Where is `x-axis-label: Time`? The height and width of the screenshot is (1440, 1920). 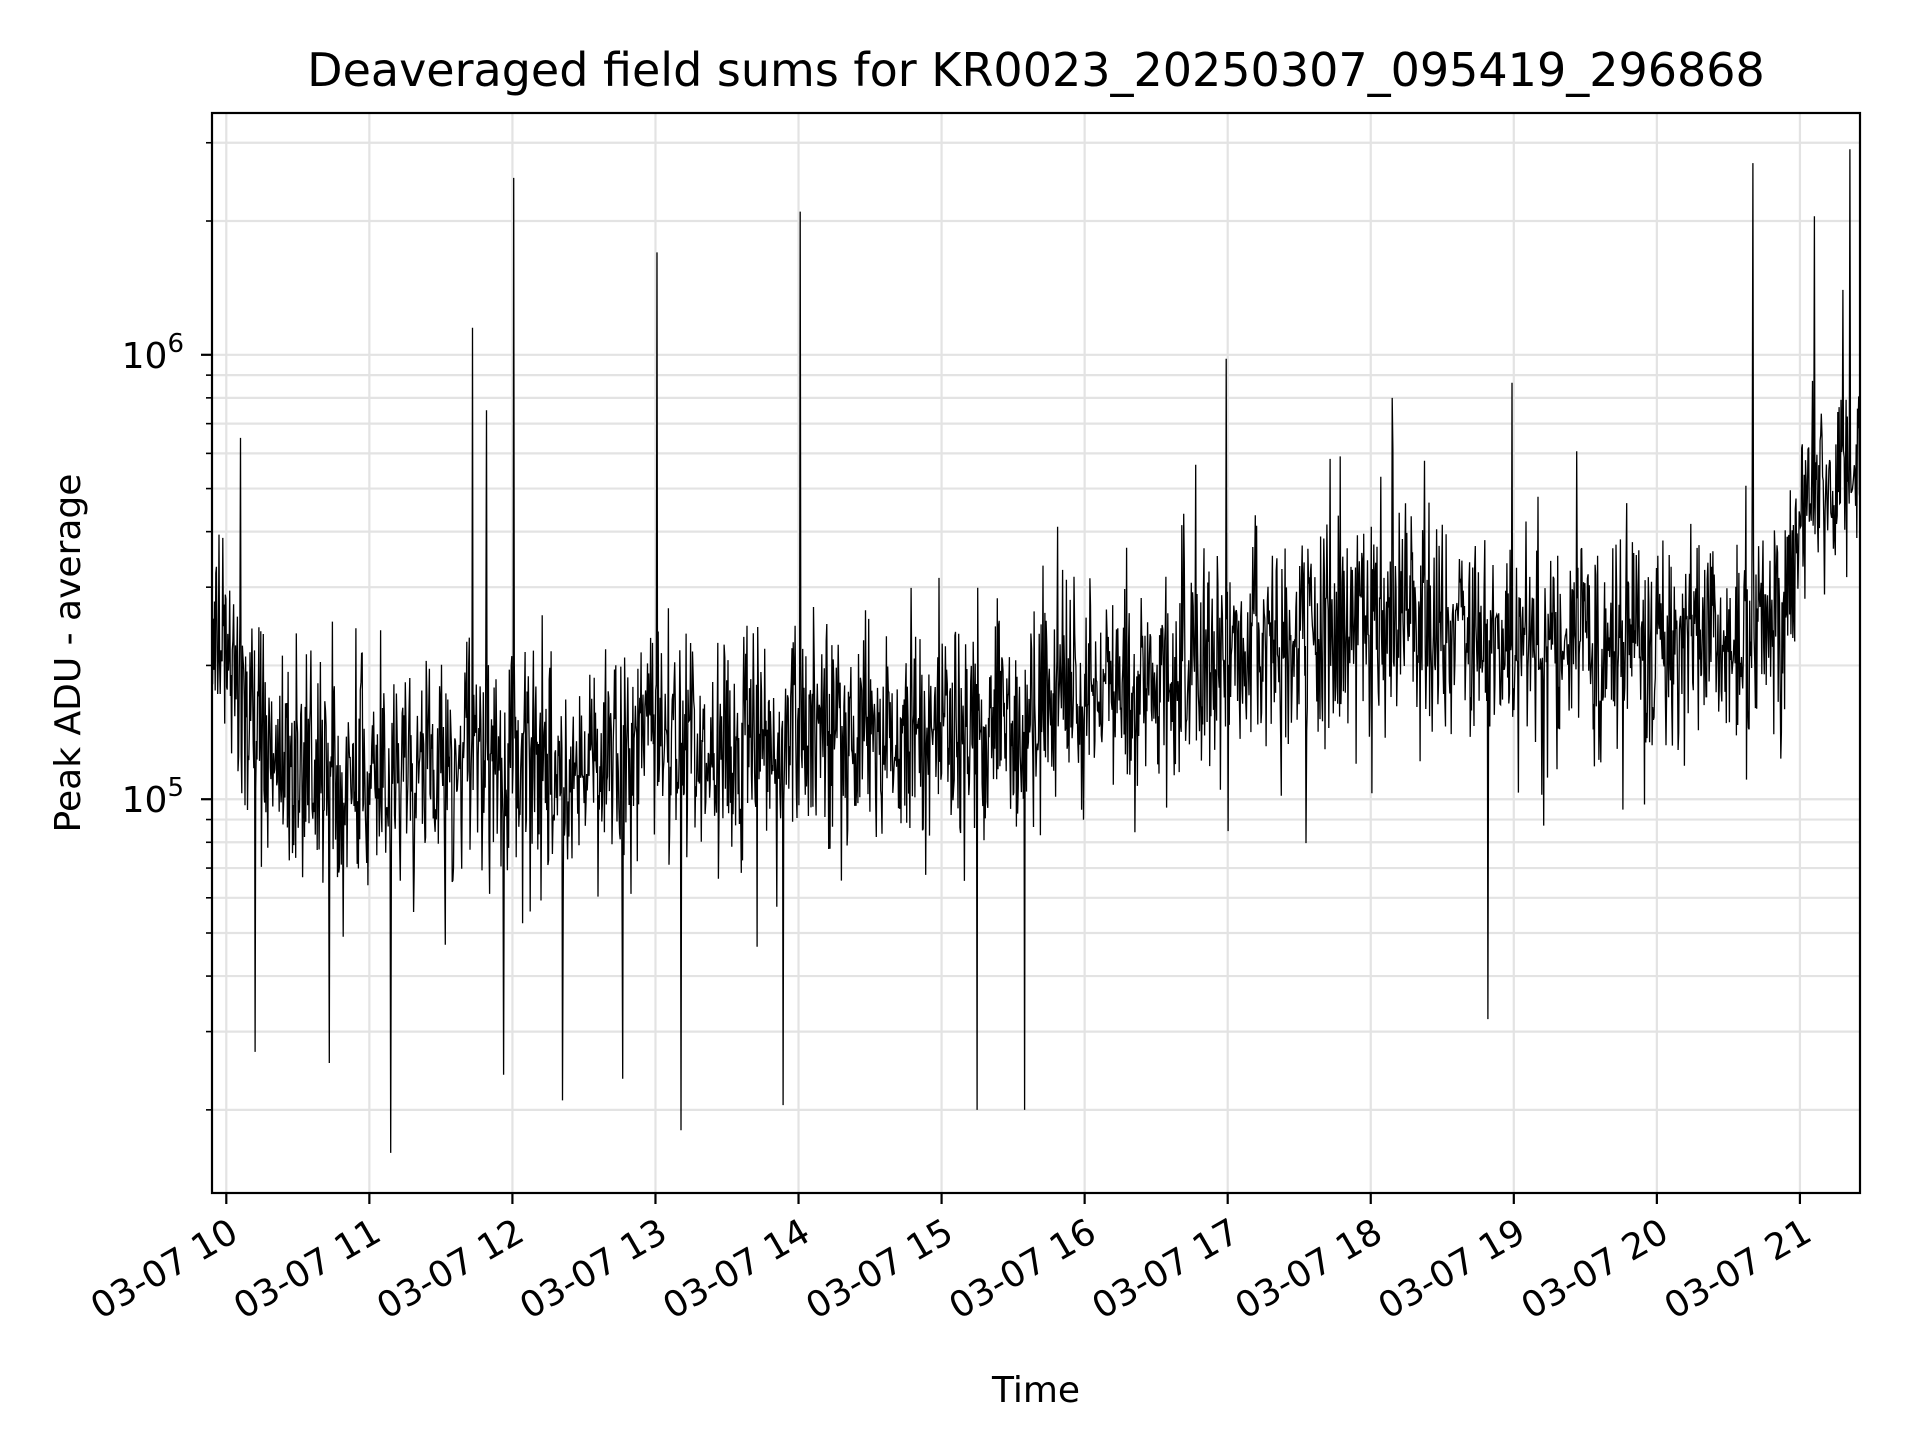 x-axis-label: Time is located at coordinates (1035, 1390).